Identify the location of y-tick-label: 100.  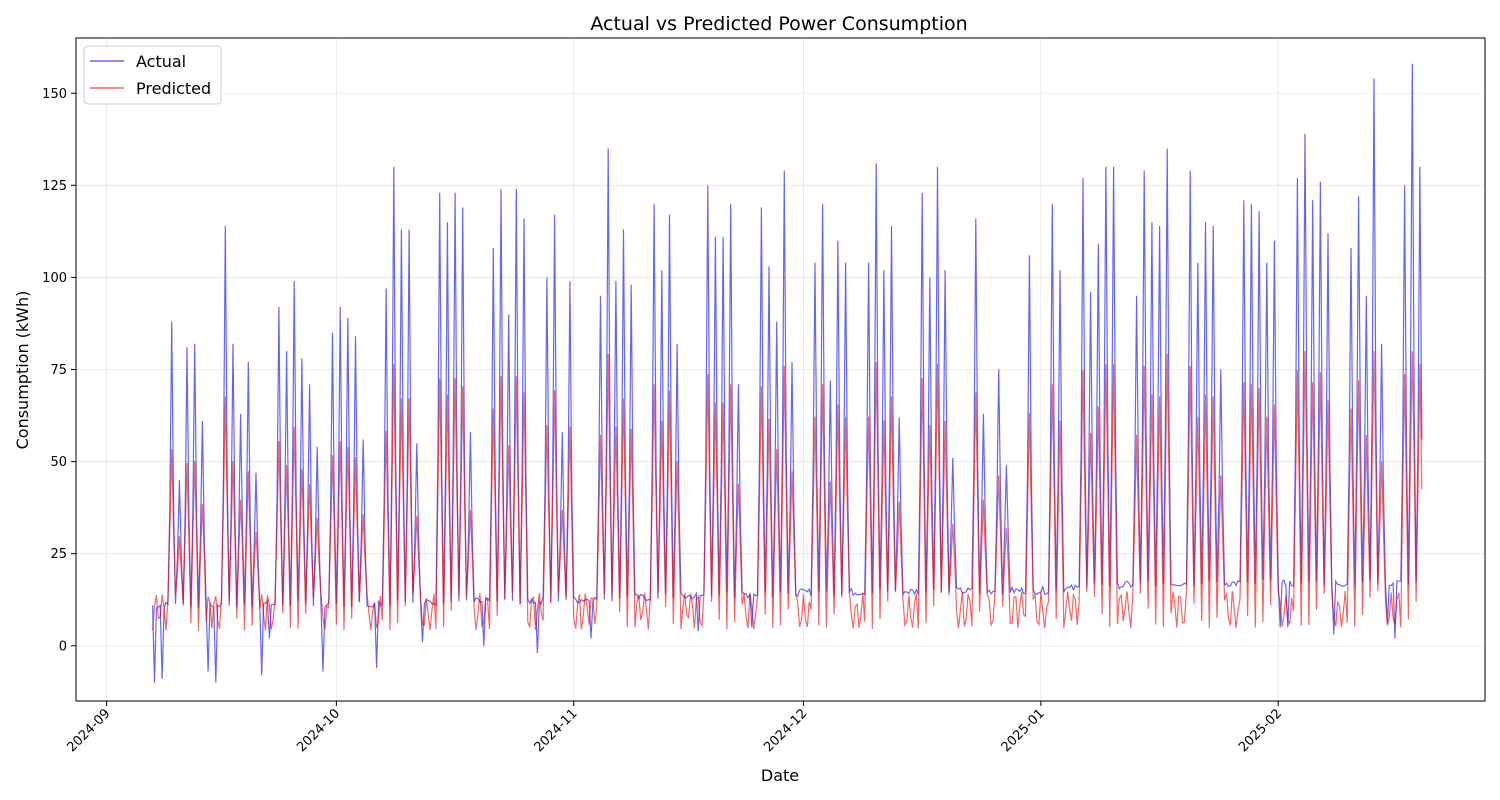
(54, 278).